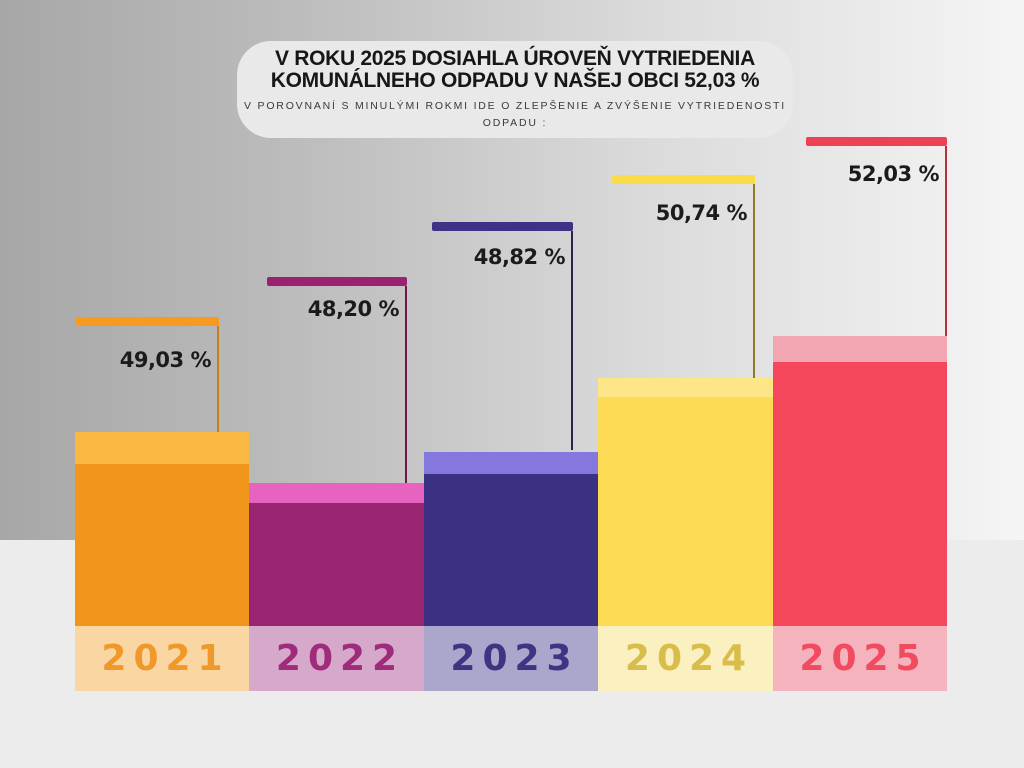 The height and width of the screenshot is (768, 1024). Describe the element at coordinates (353, 309) in the screenshot. I see `value-label: 48,20 %` at that location.